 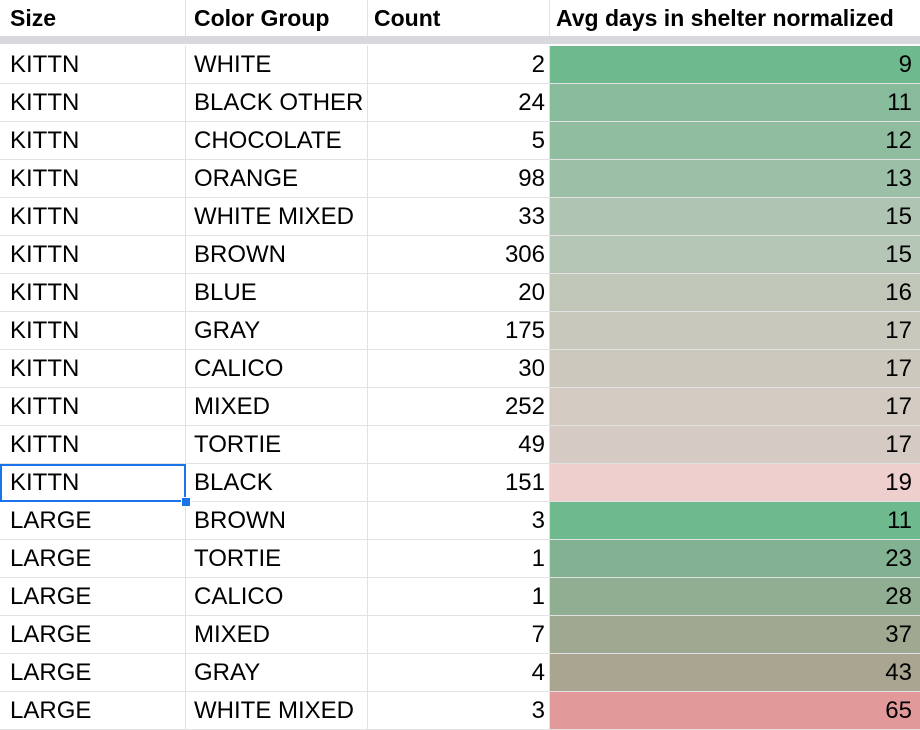 I want to click on cell-count: 2, so click(x=459, y=65).